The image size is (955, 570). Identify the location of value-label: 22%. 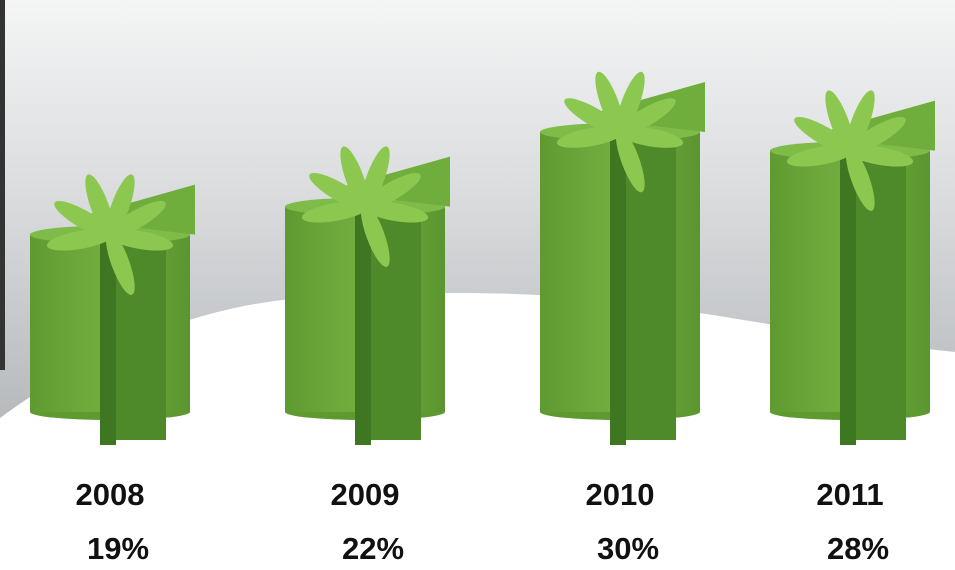
(373, 548).